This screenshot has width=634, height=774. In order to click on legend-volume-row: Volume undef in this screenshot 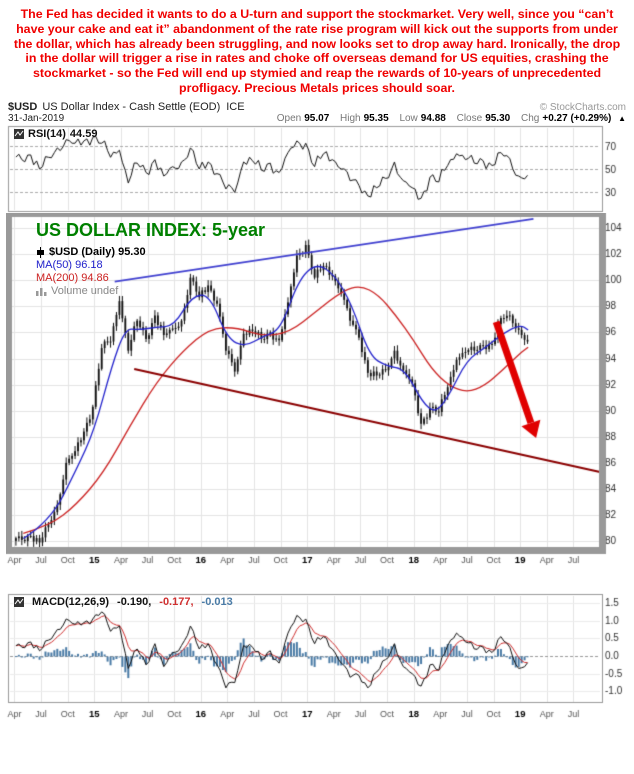, I will do `click(91, 291)`.